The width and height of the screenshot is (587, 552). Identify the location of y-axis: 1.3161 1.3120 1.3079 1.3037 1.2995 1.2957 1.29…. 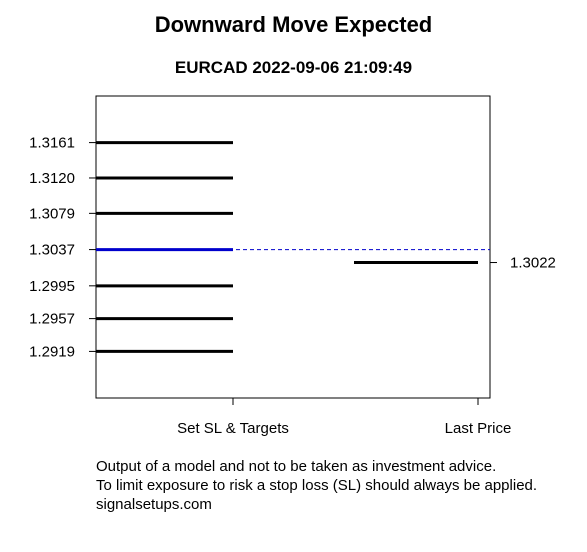
(62, 247).